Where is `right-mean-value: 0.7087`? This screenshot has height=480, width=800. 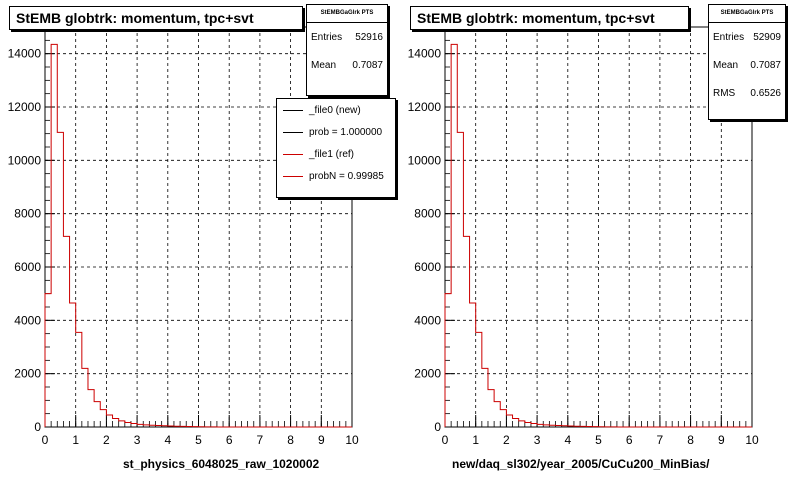 right-mean-value: 0.7087 is located at coordinates (765, 65).